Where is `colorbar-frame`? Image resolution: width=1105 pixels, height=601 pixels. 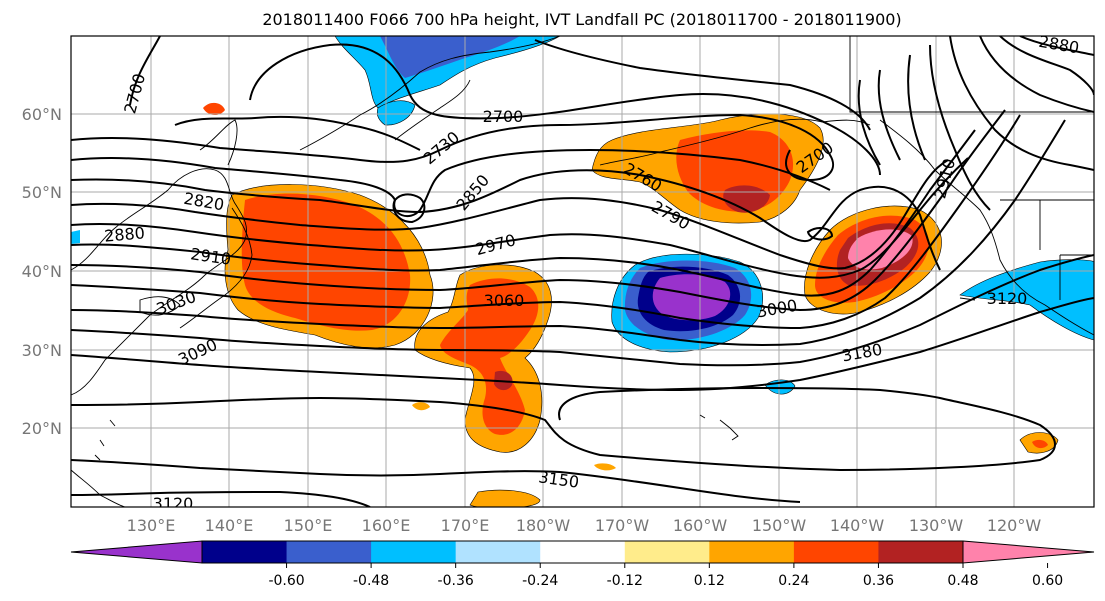 colorbar-frame is located at coordinates (582, 552).